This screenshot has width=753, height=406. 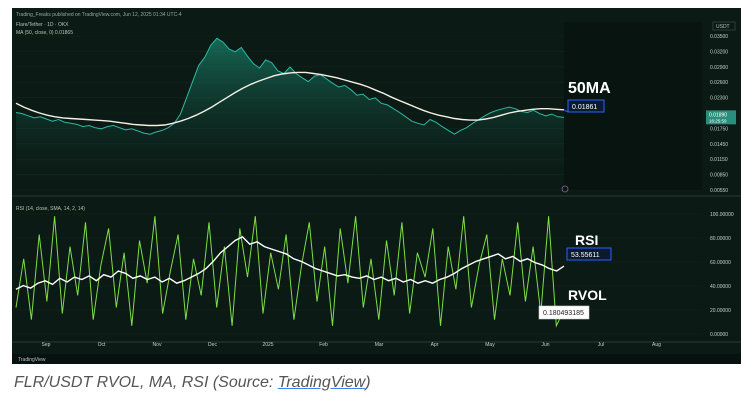 I want to click on rsi-tick-label: 40.00000, so click(x=720, y=287).